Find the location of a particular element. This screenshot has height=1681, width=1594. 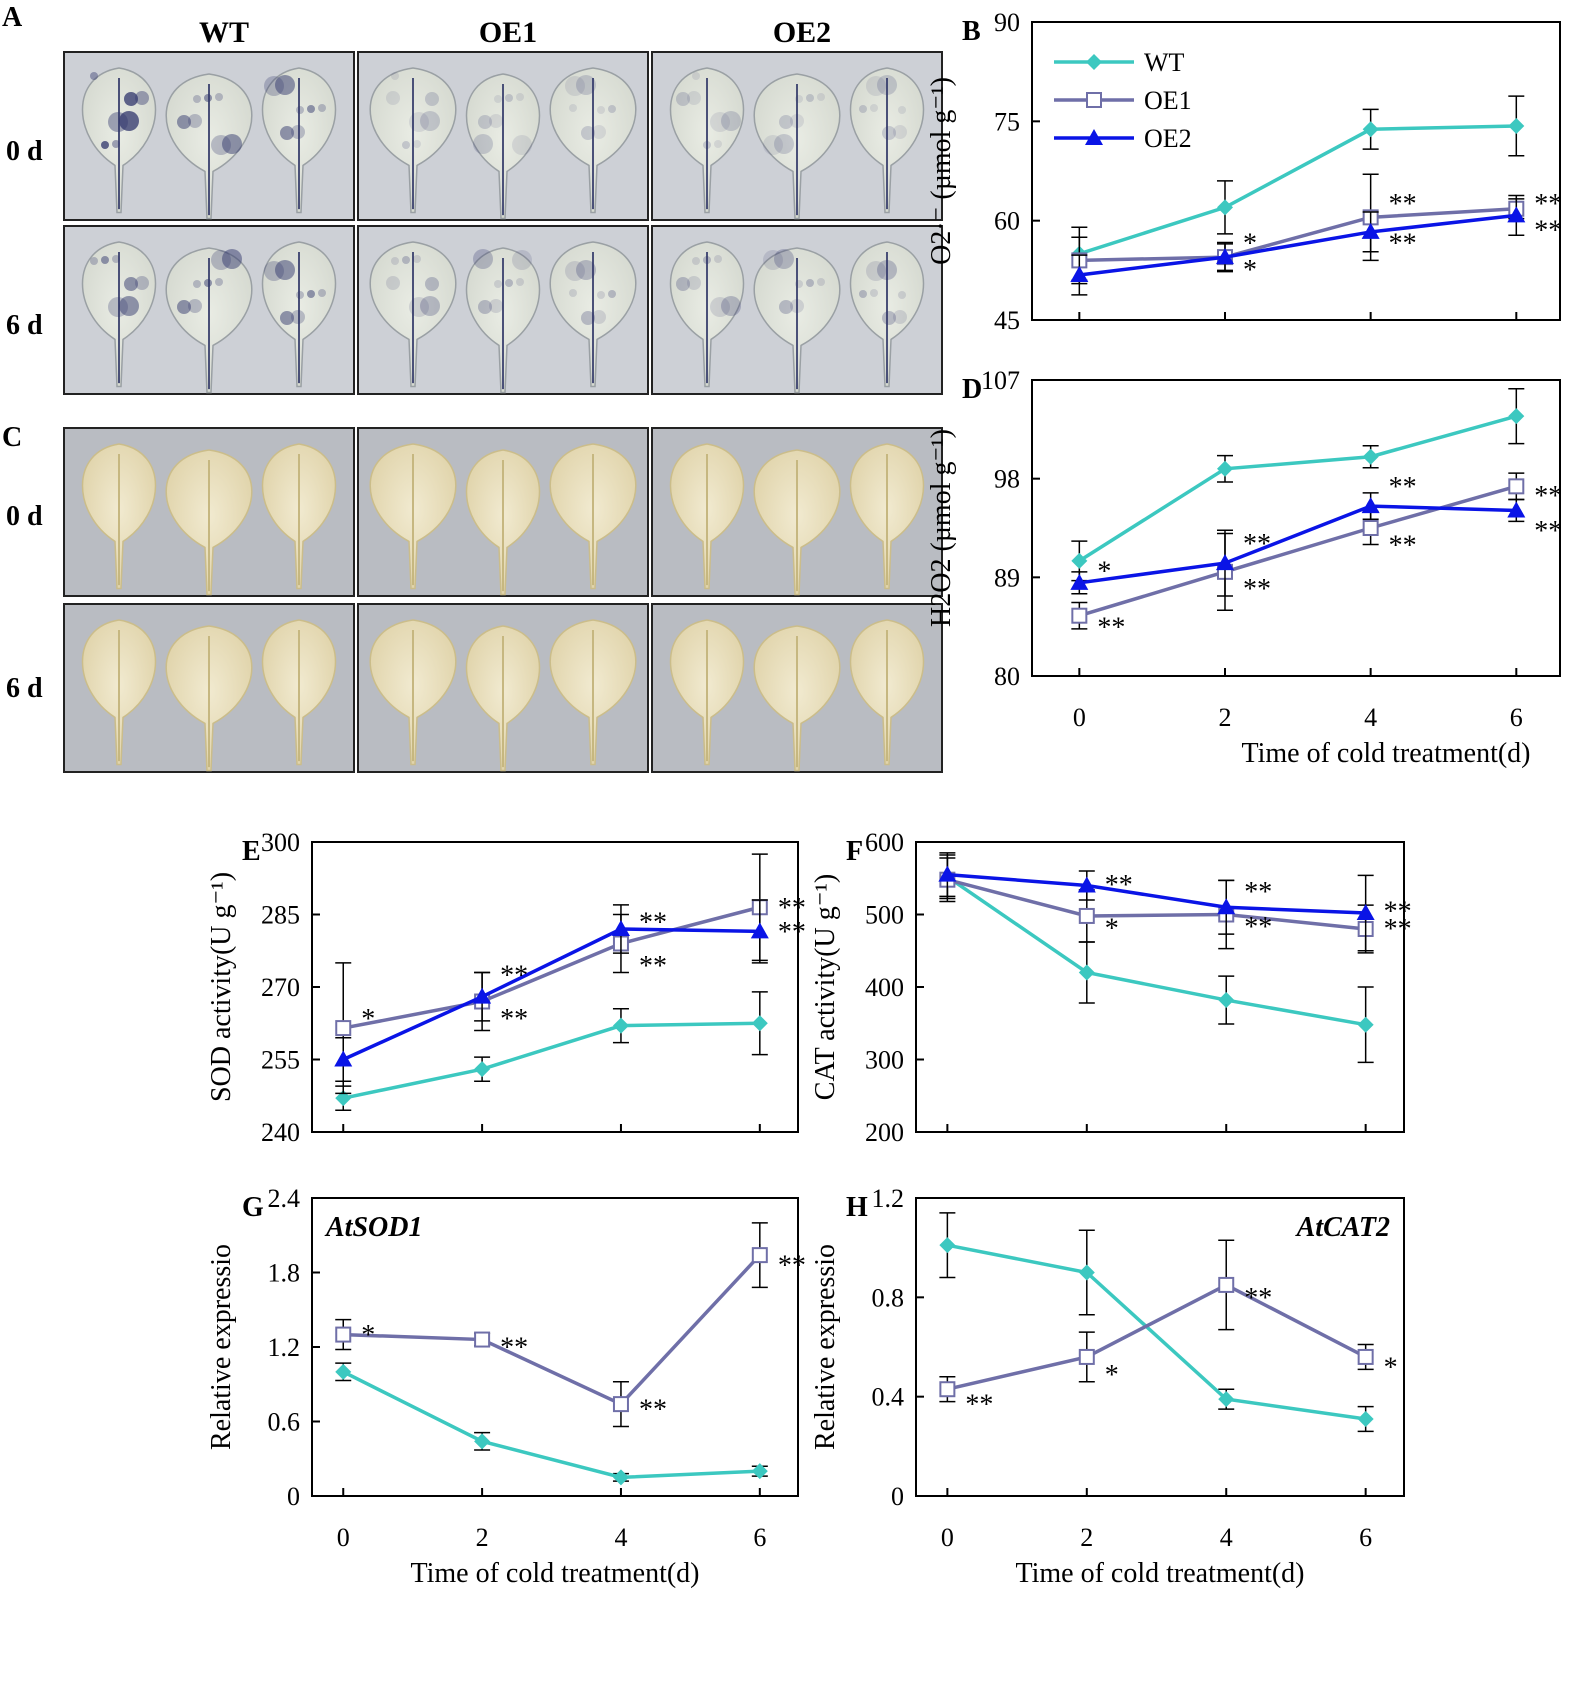

y-tick-label: 1.8 is located at coordinates (284, 1273).